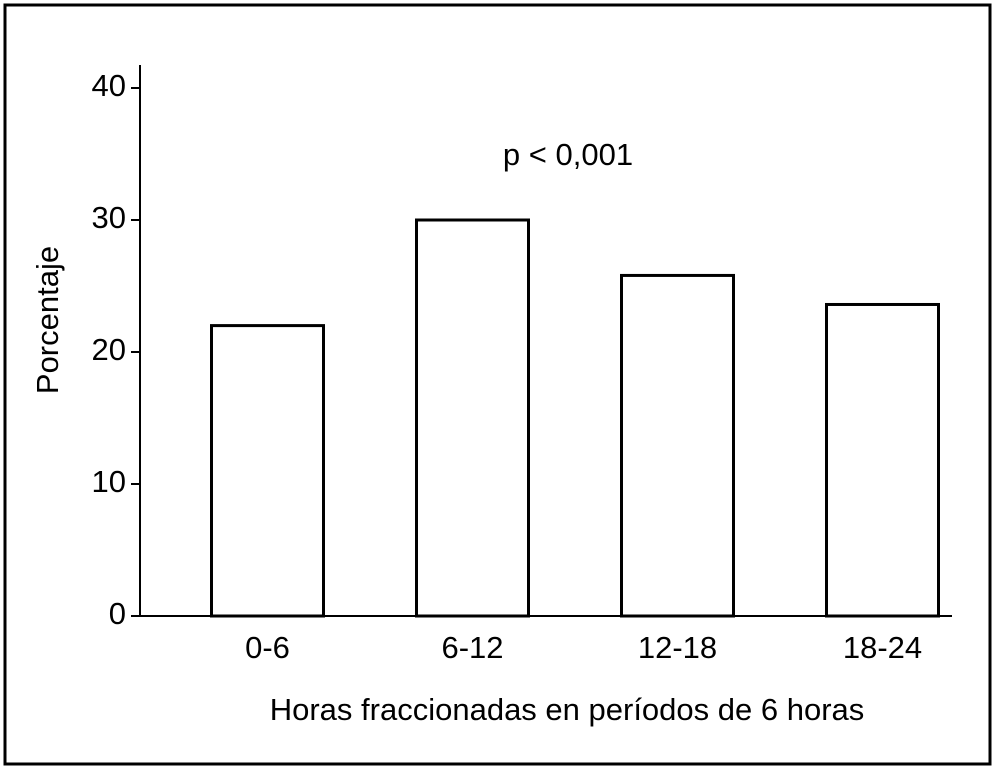  I want to click on y-tick-label: 10, so click(109, 481).